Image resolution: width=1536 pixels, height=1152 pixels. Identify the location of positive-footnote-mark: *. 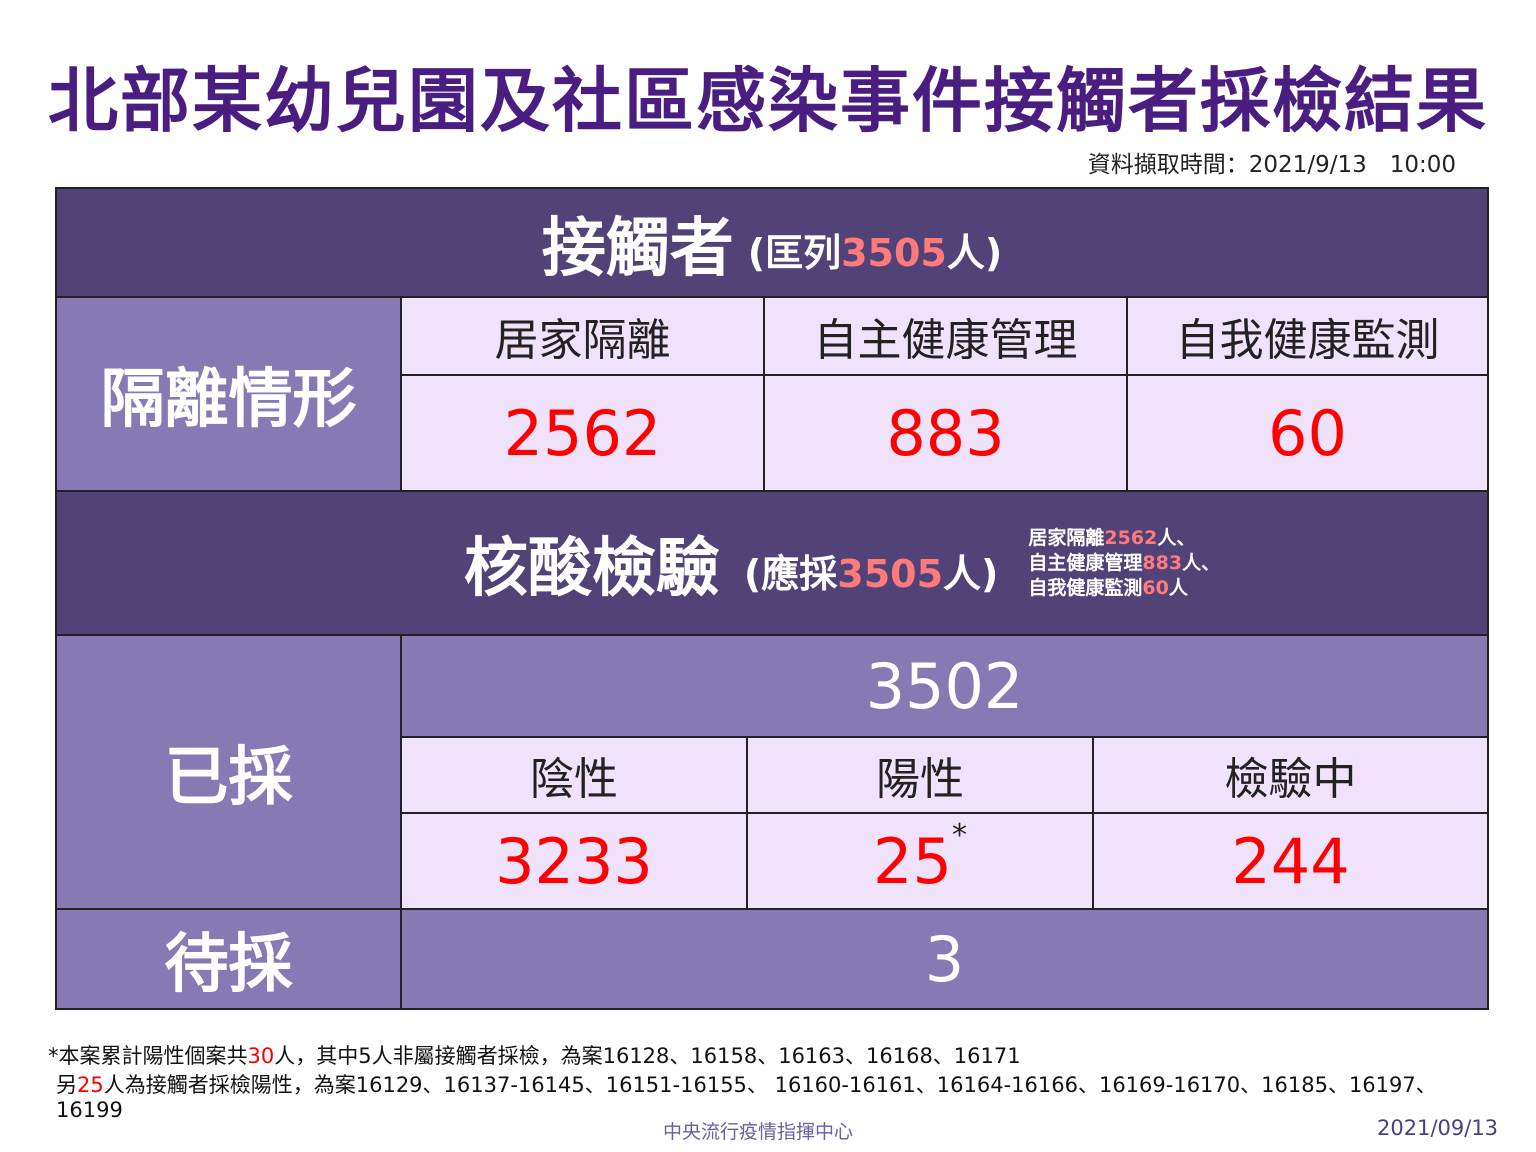
(959, 835).